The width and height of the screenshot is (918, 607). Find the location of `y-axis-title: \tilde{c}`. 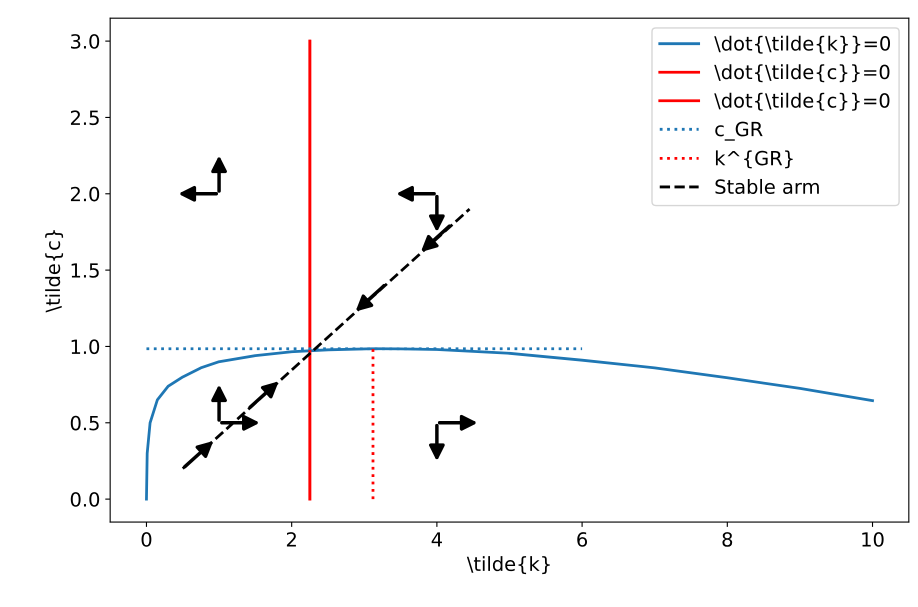

y-axis-title: \tilde{c} is located at coordinates (54, 271).